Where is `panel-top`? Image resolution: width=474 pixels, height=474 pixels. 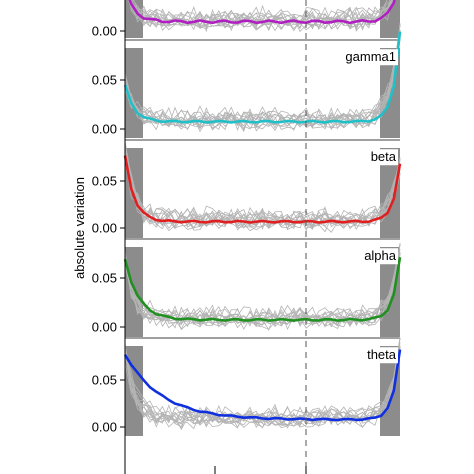 panel-top is located at coordinates (262, 19).